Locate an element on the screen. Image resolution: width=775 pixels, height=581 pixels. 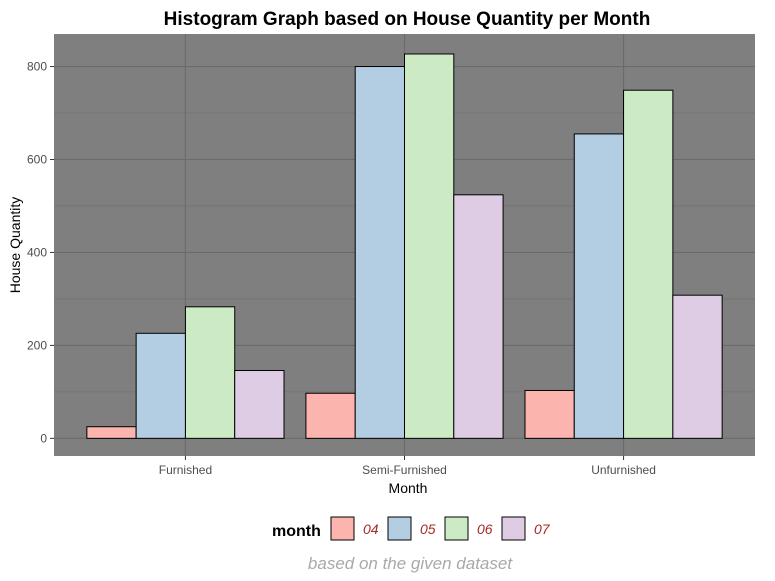
y-axis: 0 200 400 600 800 is located at coordinates (40, 252).